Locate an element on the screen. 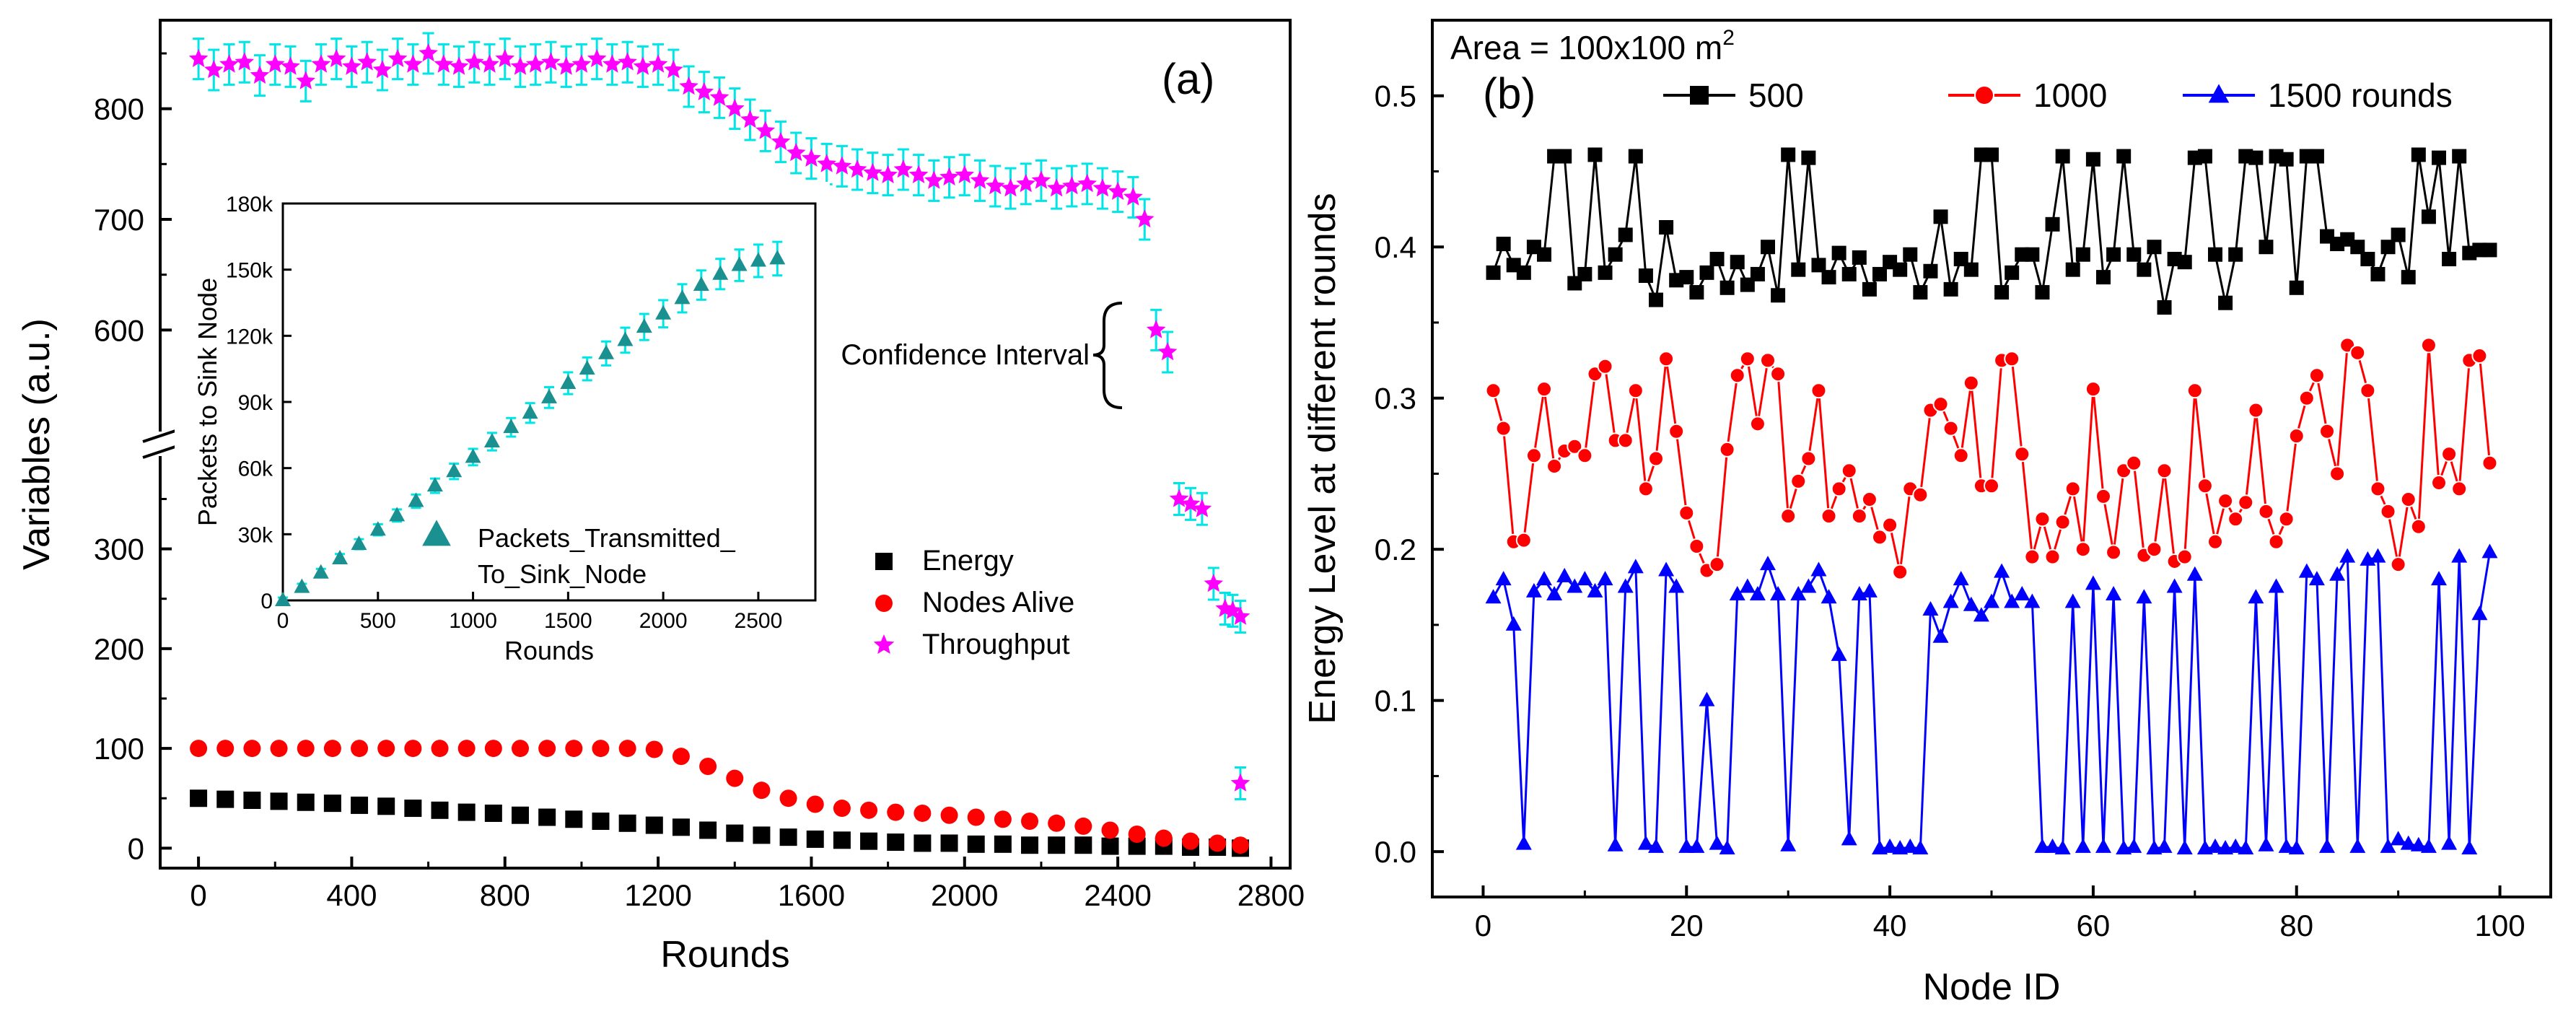 This screenshot has height=1011, width=2576. x-tick-label: 2000 is located at coordinates (964, 895).